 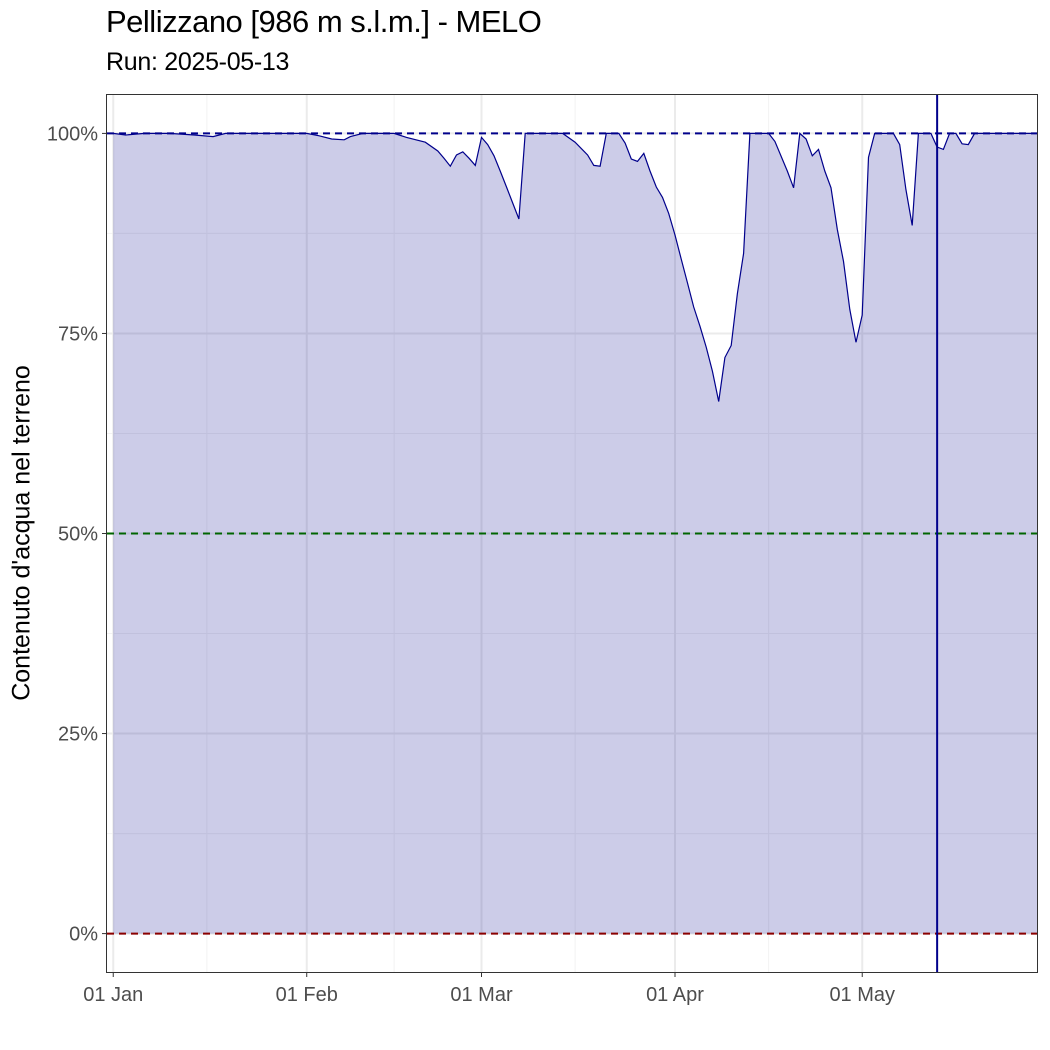 What do you see at coordinates (83, 935) in the screenshot?
I see `y-tick-label: 0%` at bounding box center [83, 935].